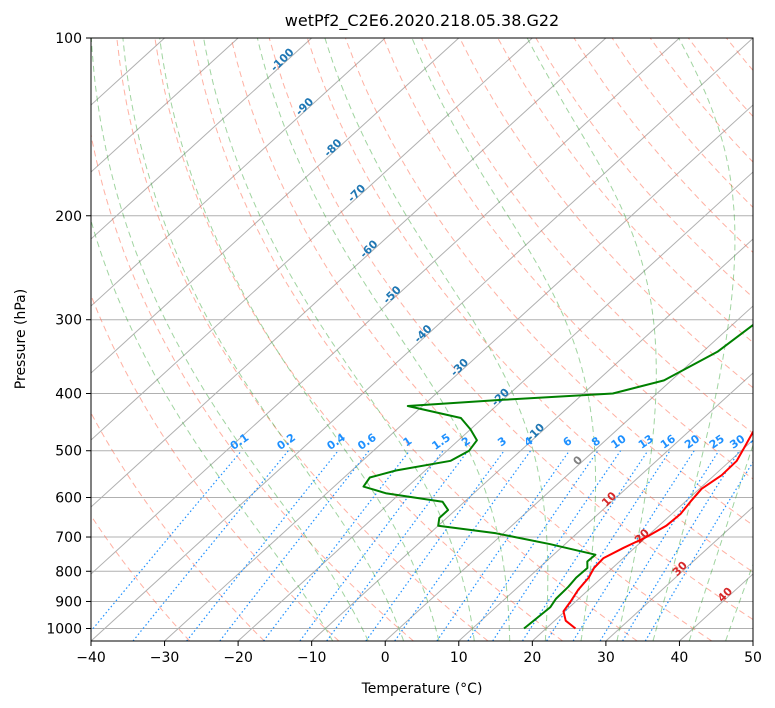 The image size is (775, 708). Describe the element at coordinates (68, 538) in the screenshot. I see `y-tick-label: 700` at that location.